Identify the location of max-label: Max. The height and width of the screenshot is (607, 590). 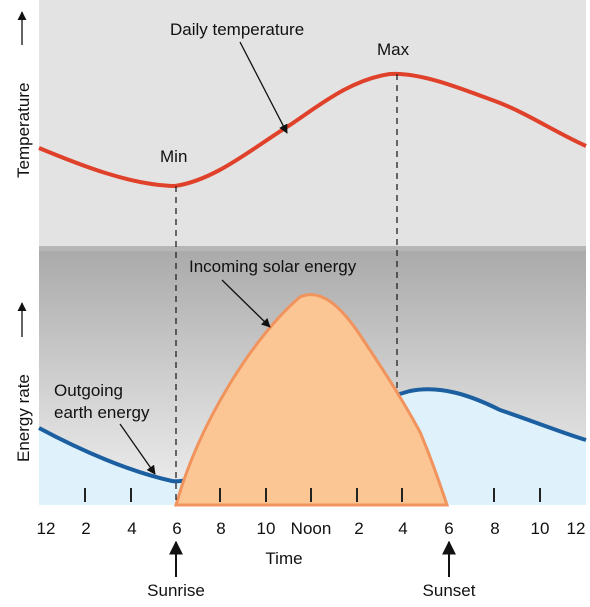
(393, 49).